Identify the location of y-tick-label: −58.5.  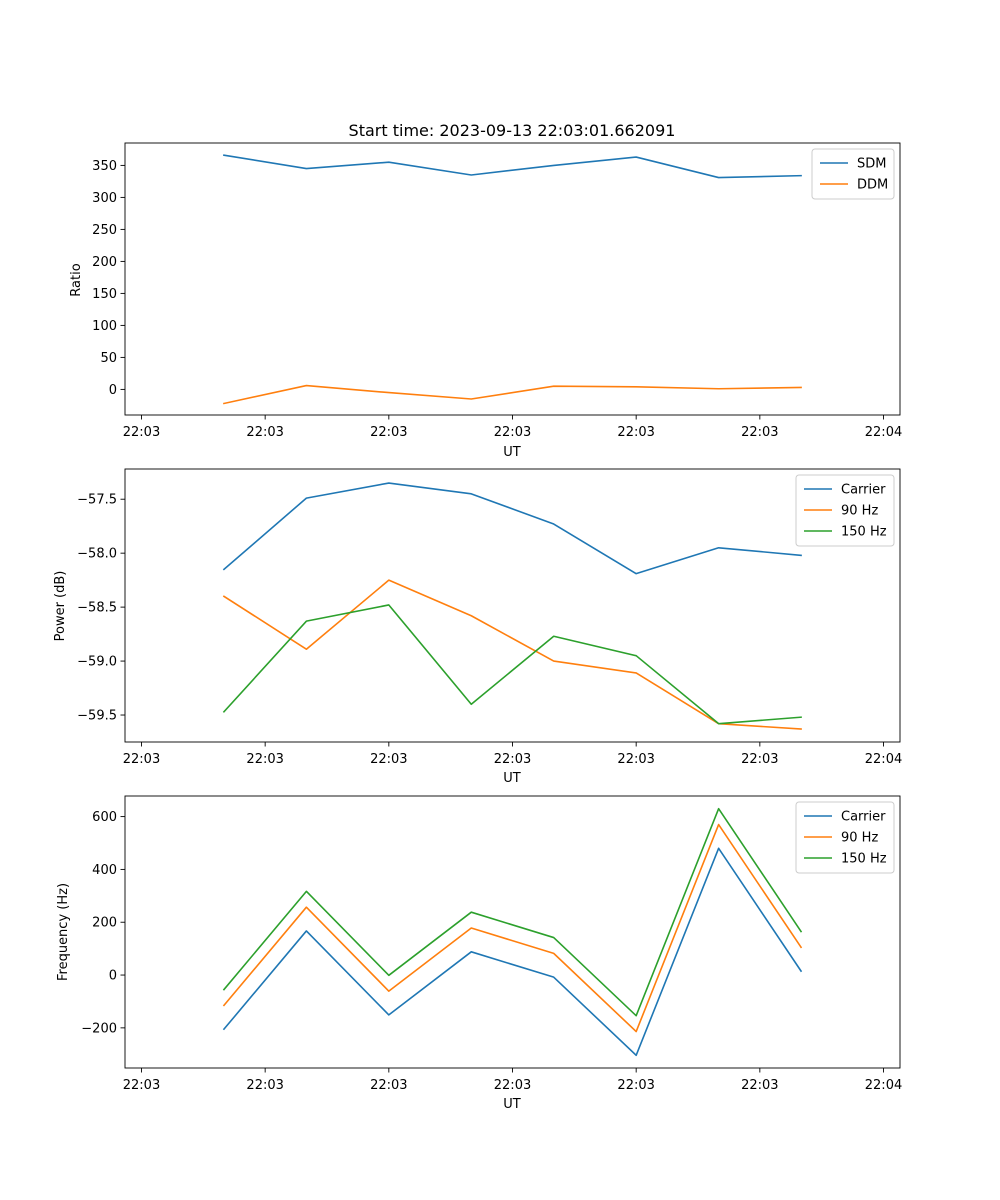
(97, 608).